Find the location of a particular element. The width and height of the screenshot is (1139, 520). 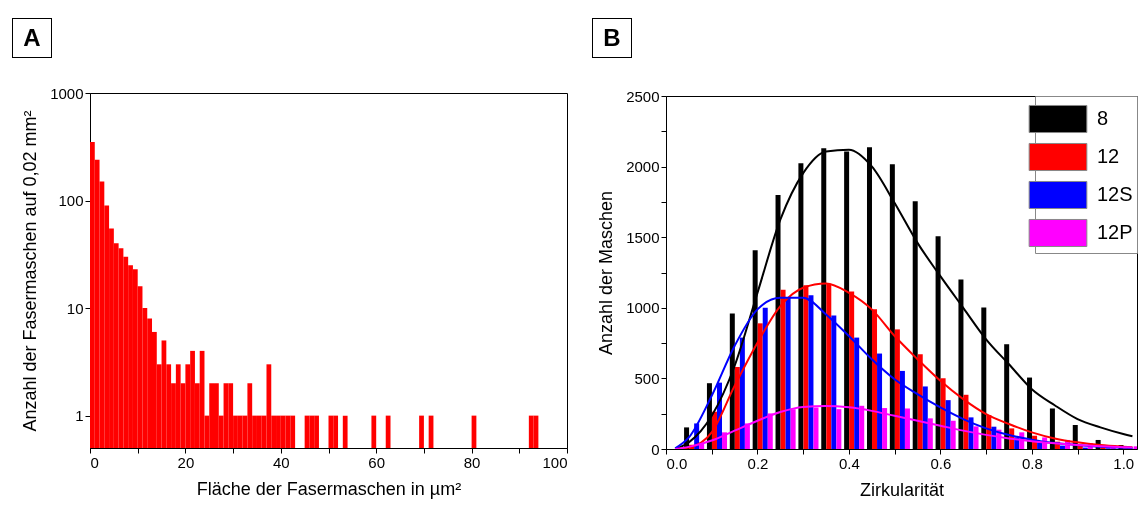

legend-label: 8 is located at coordinates (1103, 118).